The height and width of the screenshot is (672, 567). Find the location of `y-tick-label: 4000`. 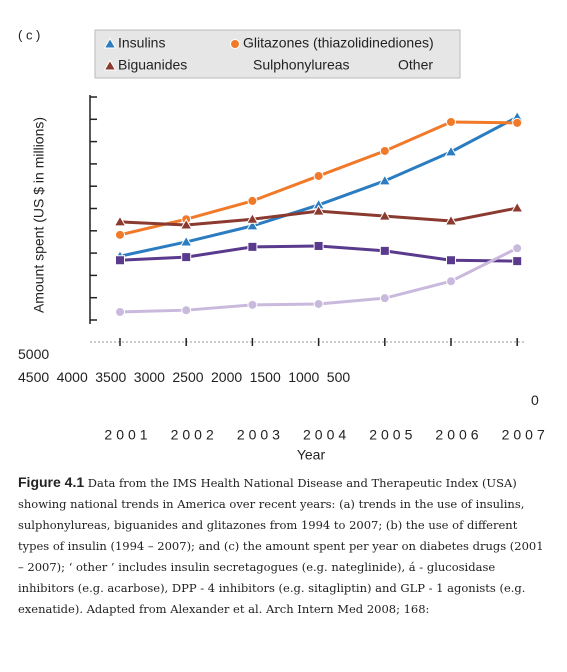

y-tick-label: 4000 is located at coordinates (72, 377).